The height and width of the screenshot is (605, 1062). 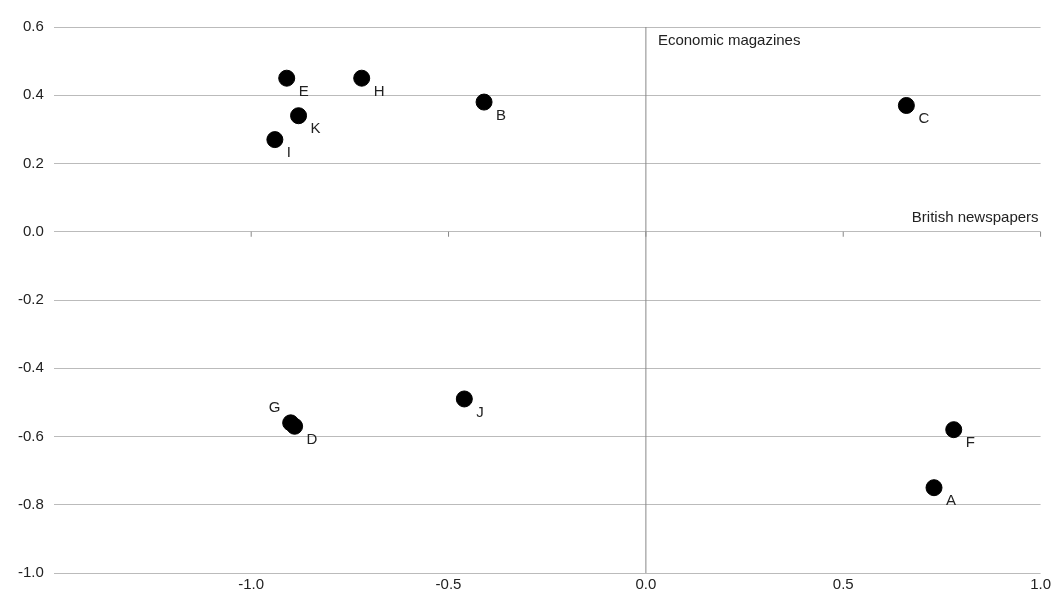 What do you see at coordinates (30, 299) in the screenshot?
I see `y-tick-label: -0.2` at bounding box center [30, 299].